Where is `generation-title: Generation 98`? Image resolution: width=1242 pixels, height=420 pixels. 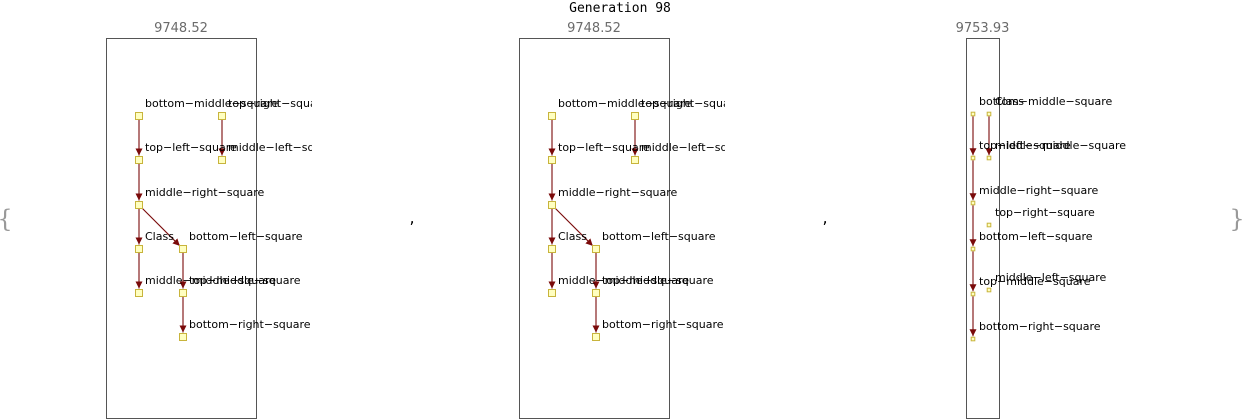
generation-title: Generation 98 is located at coordinates (620, 8).